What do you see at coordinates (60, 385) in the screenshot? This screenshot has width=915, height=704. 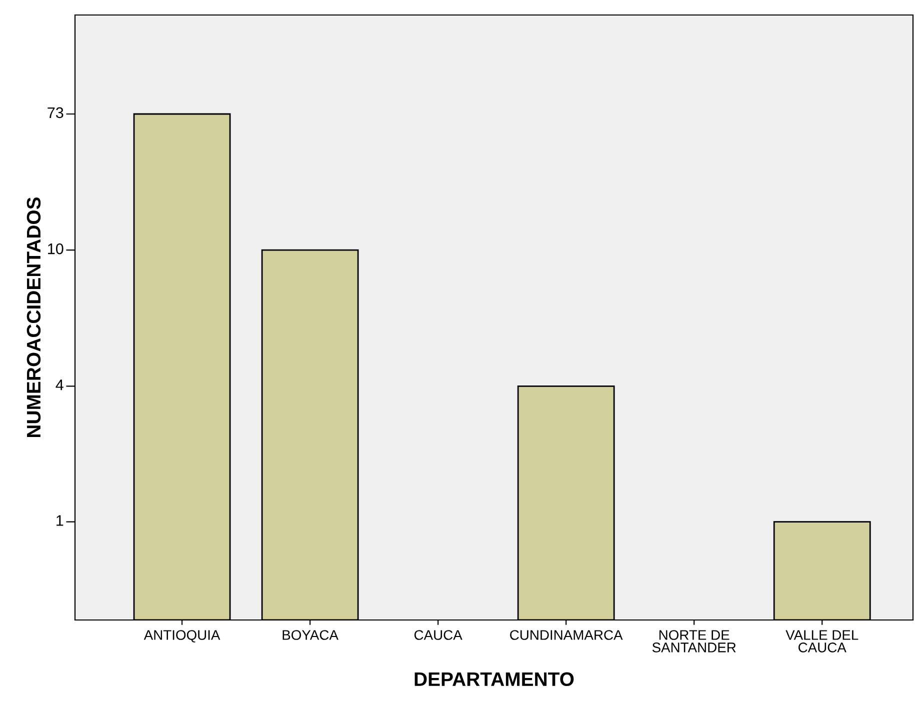 I see `text: 4` at bounding box center [60, 385].